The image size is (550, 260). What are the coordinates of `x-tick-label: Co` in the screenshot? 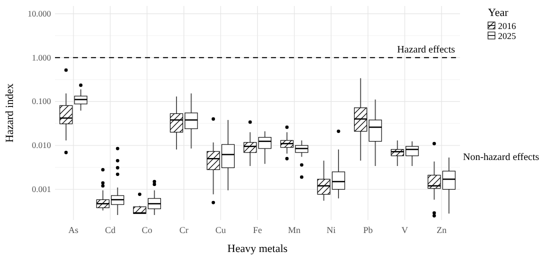 It's located at (147, 230).